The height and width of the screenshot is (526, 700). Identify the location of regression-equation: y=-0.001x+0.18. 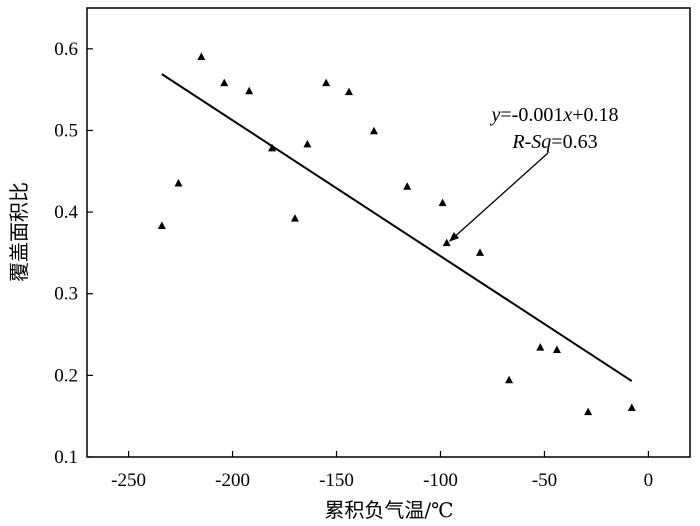
(553, 115).